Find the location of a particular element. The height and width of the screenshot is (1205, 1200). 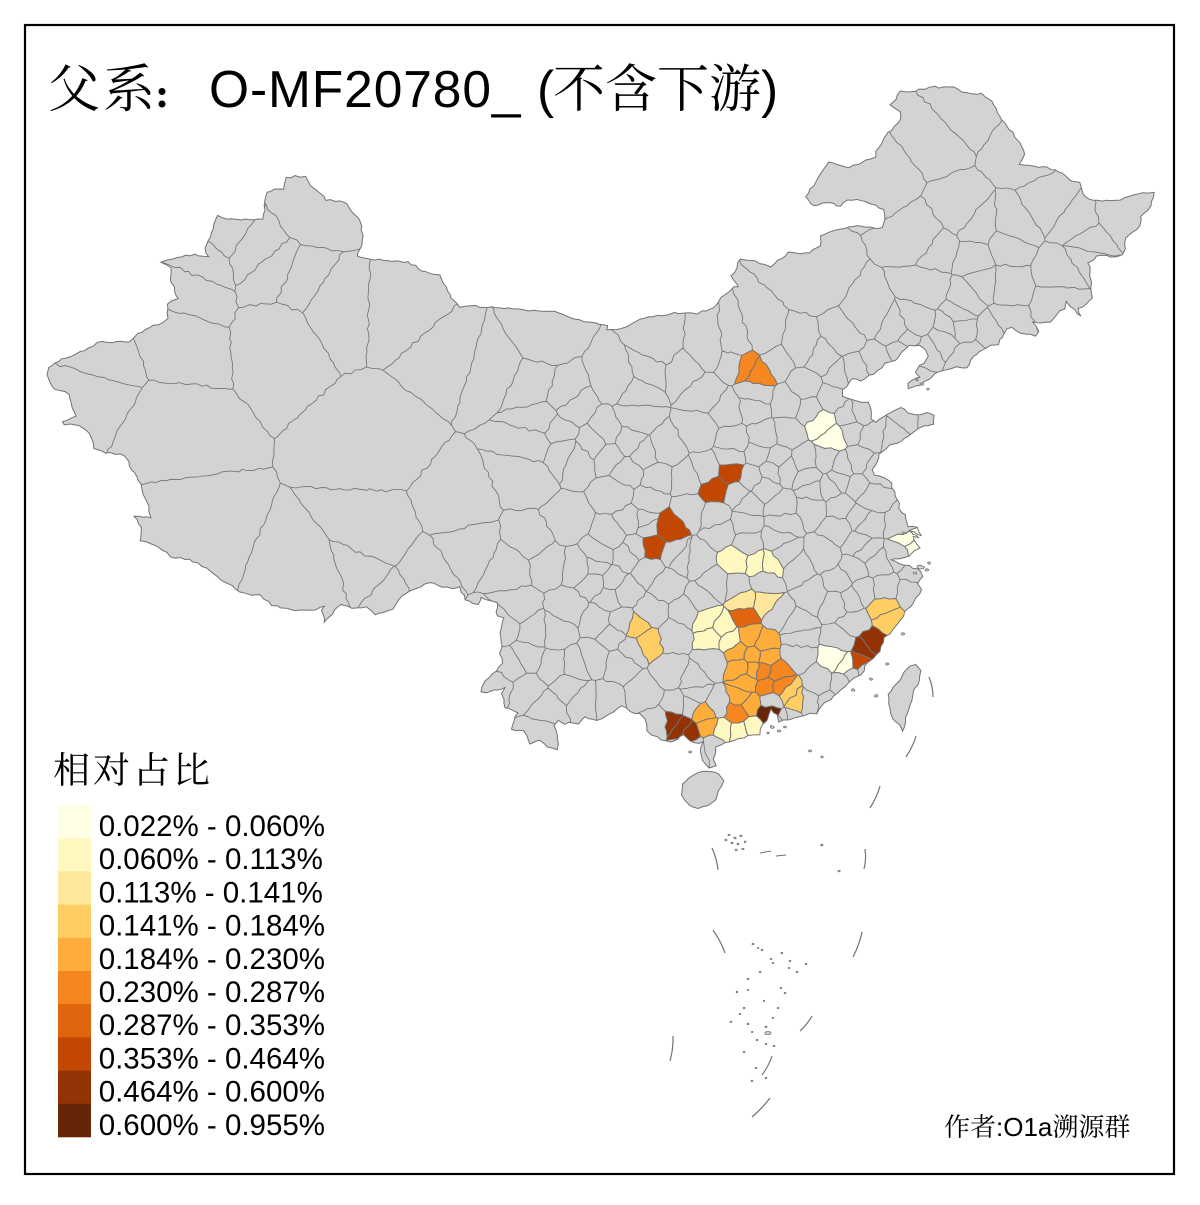

svg-text: 0.353% - 0.464% is located at coordinates (212, 1058).